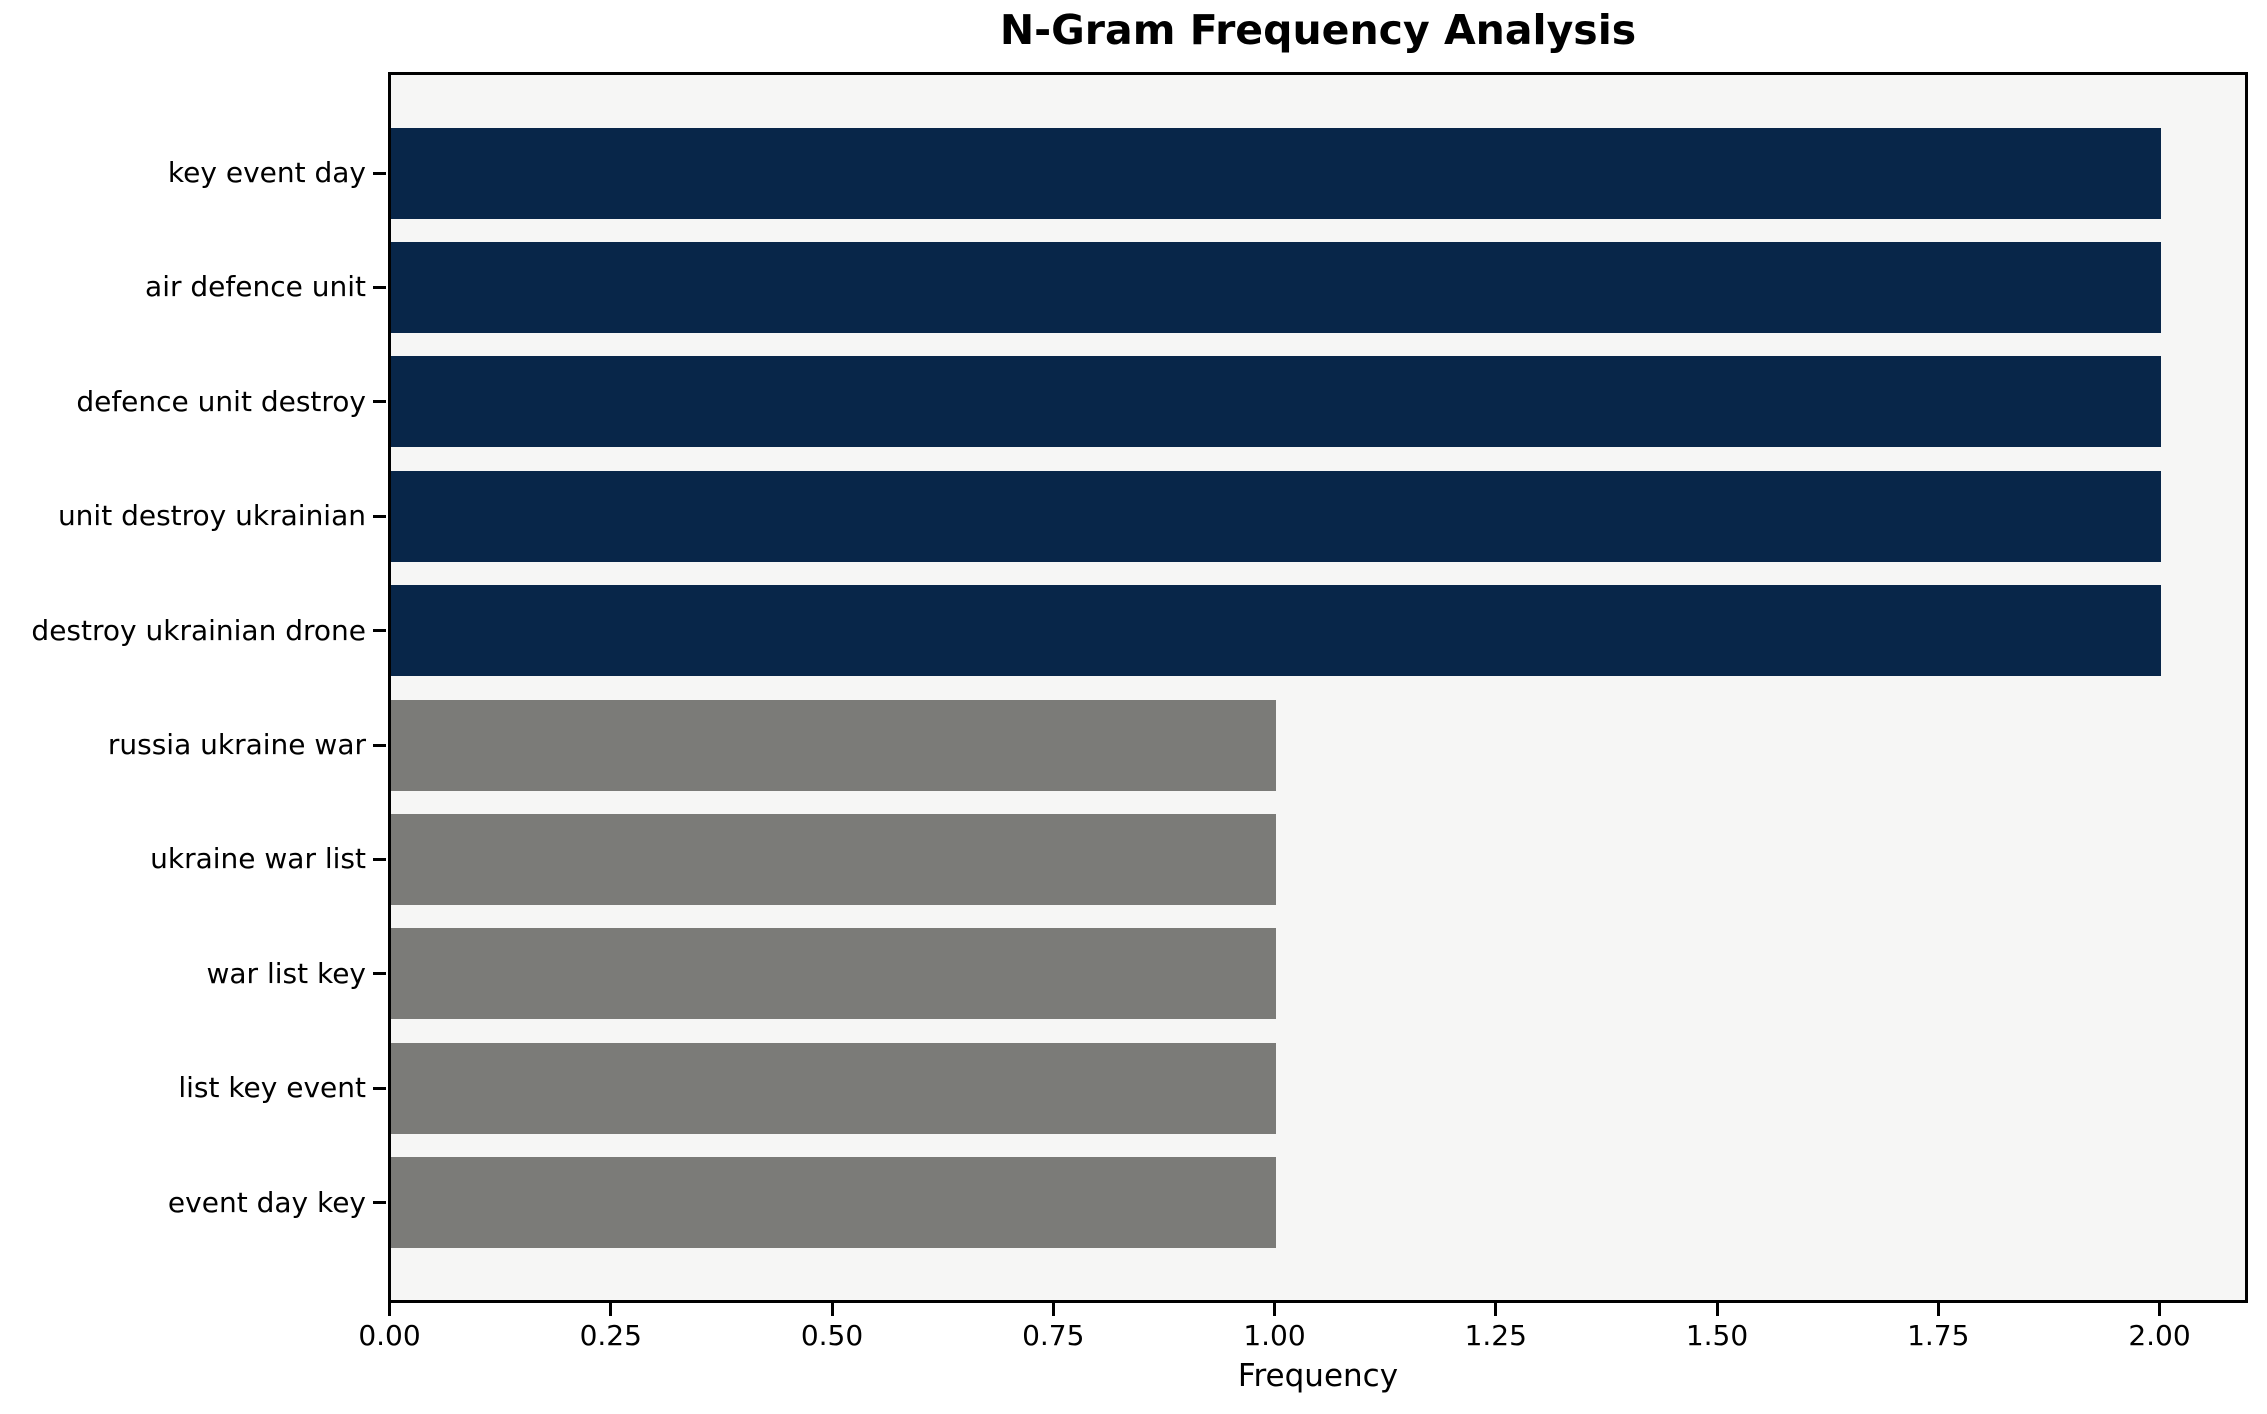 The image size is (2267, 1414). Describe the element at coordinates (1053, 1335) in the screenshot. I see `x-tick-label: 0.75` at that location.